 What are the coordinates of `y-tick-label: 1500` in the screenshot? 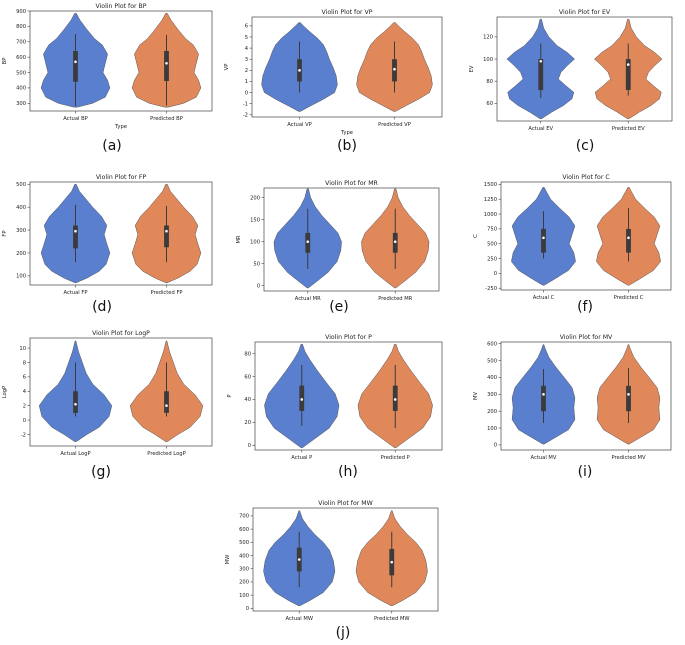 It's located at (490, 185).